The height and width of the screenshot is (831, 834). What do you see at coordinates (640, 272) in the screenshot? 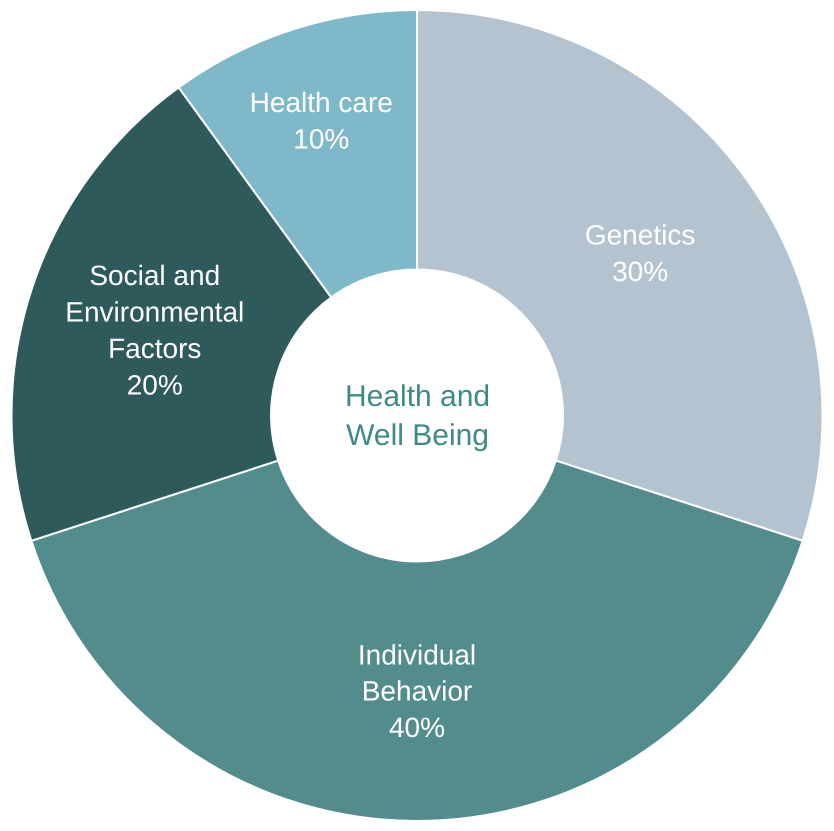
I see `data-label: 30%` at bounding box center [640, 272].